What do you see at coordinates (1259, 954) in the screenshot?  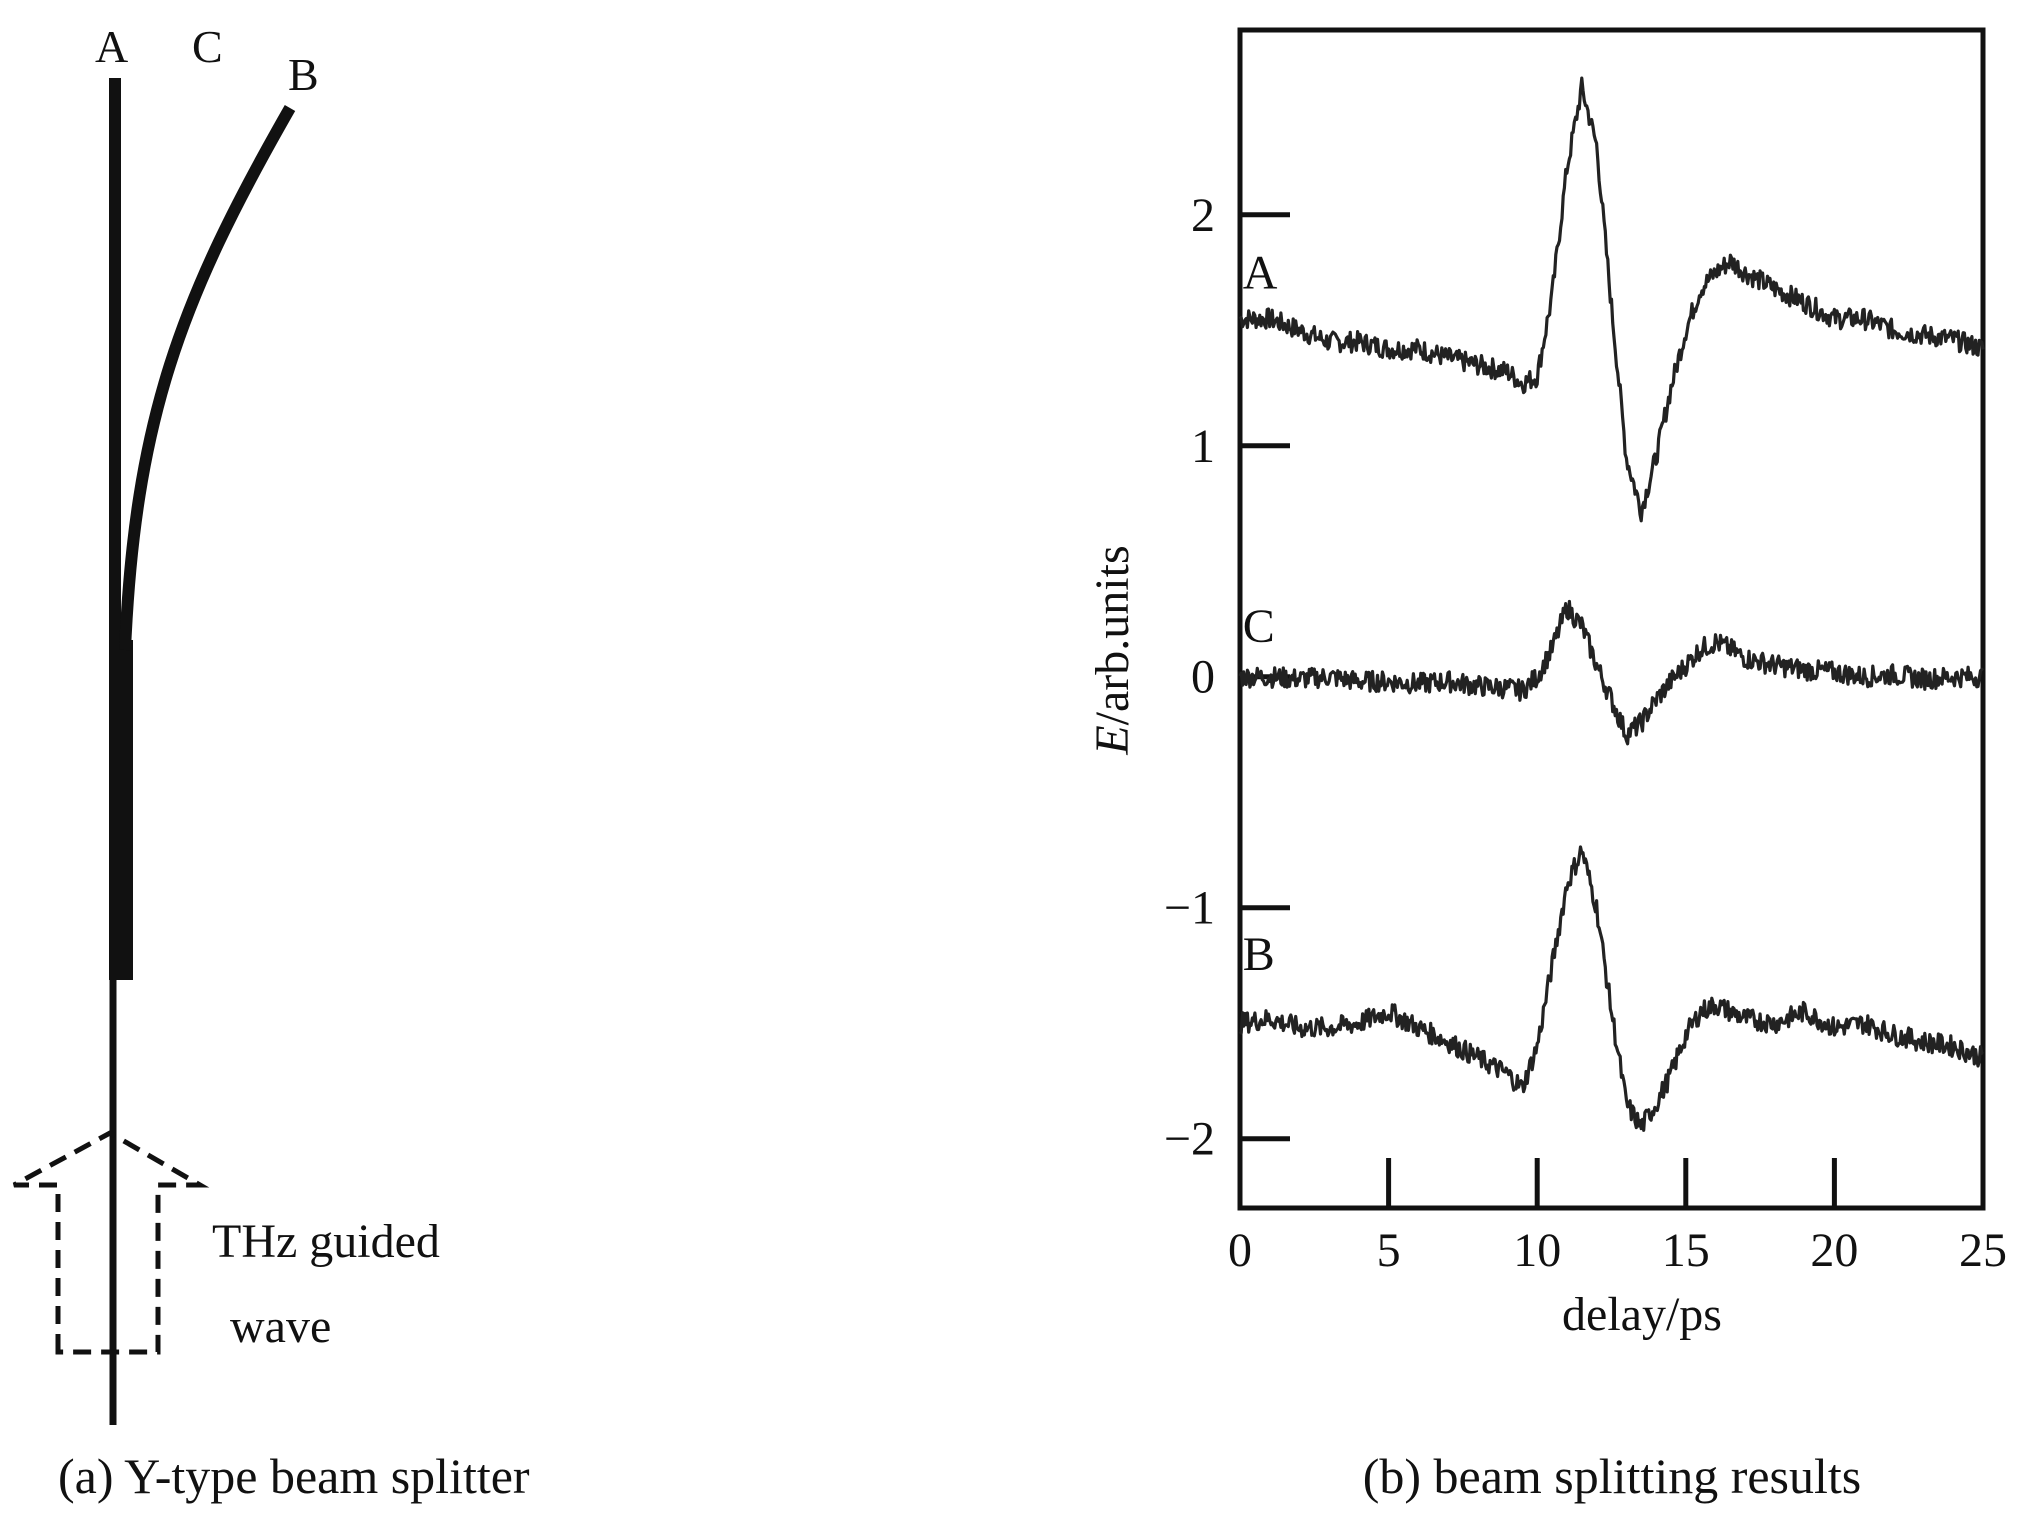 I see `series-label-b: B` at bounding box center [1259, 954].